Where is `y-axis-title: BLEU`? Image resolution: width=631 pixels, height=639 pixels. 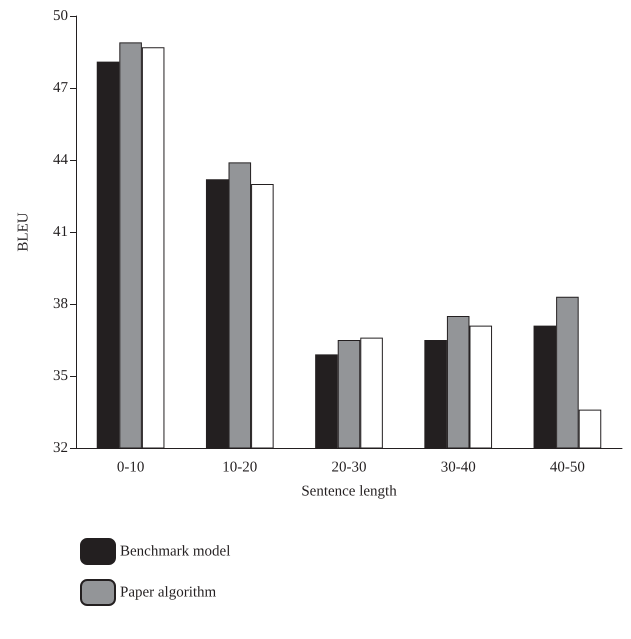
y-axis-title: BLEU is located at coordinates (24, 232).